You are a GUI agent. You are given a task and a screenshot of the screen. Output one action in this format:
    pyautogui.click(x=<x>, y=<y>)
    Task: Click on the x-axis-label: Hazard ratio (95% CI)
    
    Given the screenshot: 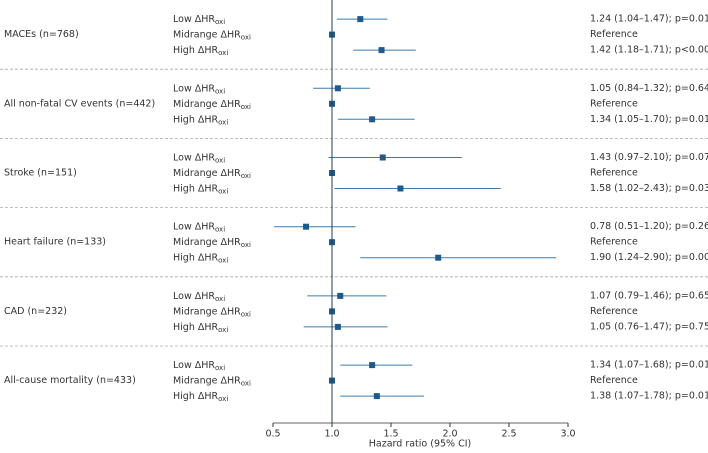 What is the action you would take?
    pyautogui.click(x=420, y=444)
    